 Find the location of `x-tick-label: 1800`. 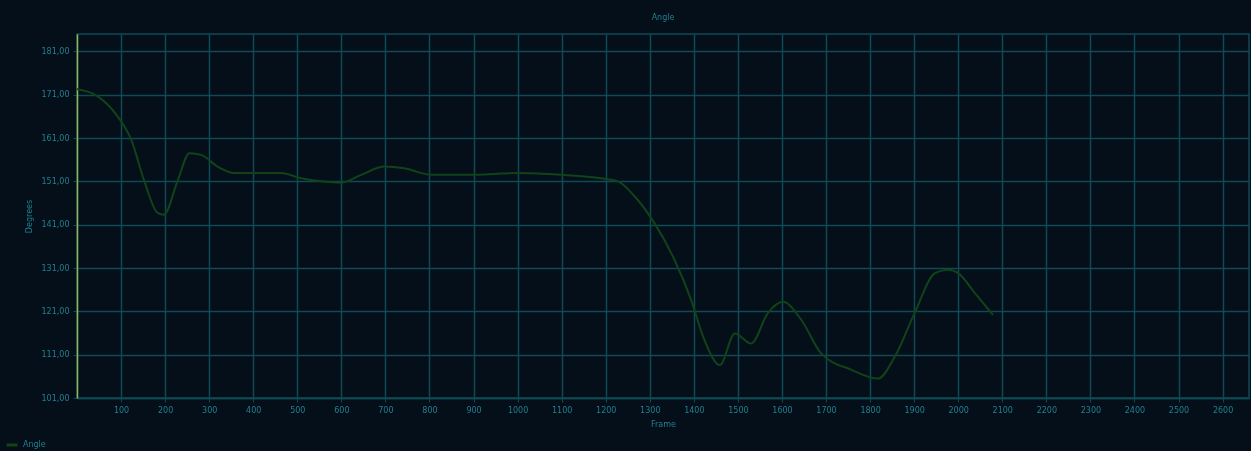

x-tick-label: 1800 is located at coordinates (870, 410).